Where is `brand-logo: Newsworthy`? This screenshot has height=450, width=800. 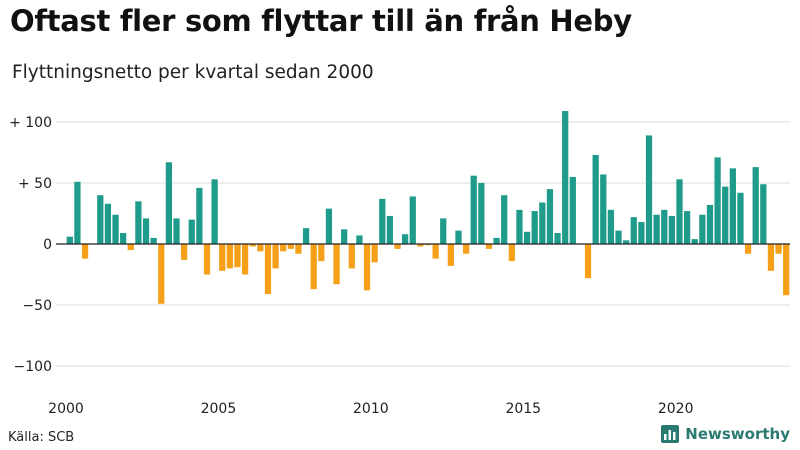 brand-logo: Newsworthy is located at coordinates (725, 434).